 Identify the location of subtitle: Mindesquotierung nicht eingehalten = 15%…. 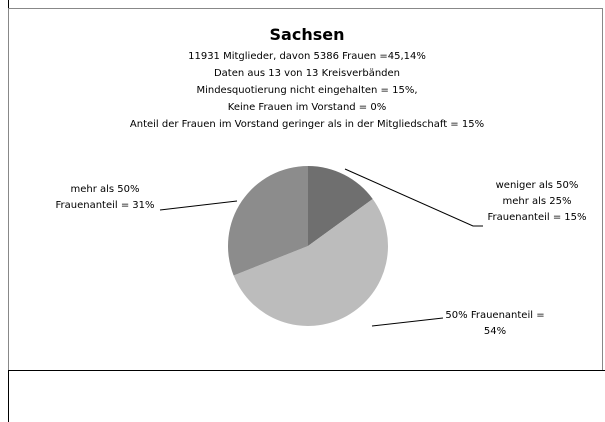
(306, 90).